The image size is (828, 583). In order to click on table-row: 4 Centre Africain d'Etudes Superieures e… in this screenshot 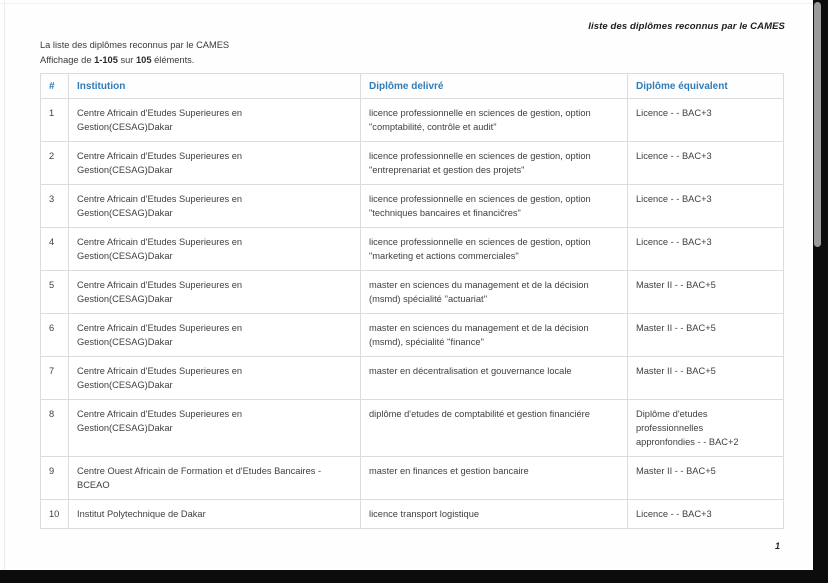, I will do `click(412, 249)`.